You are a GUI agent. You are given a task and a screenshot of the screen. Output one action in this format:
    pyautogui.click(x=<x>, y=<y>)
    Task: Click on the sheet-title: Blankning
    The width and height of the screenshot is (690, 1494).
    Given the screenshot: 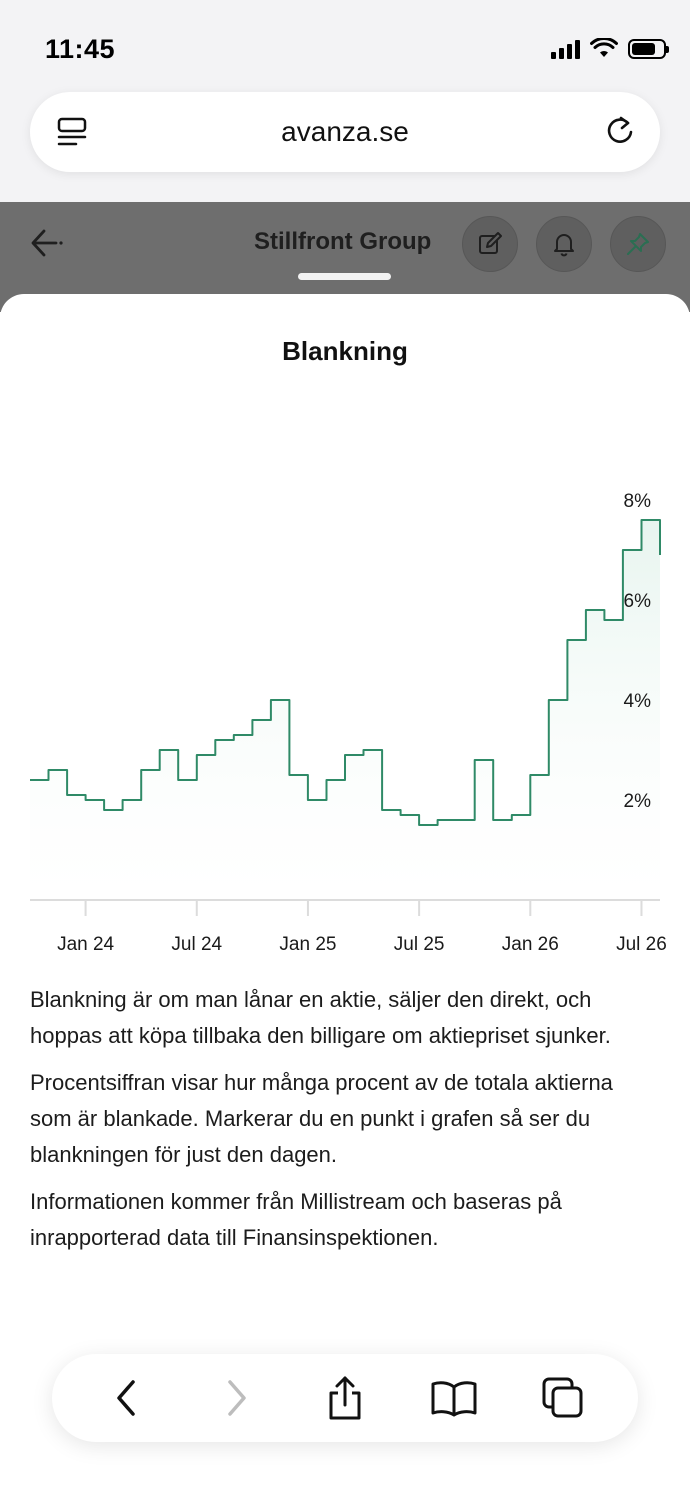 What is the action you would take?
    pyautogui.click(x=345, y=351)
    